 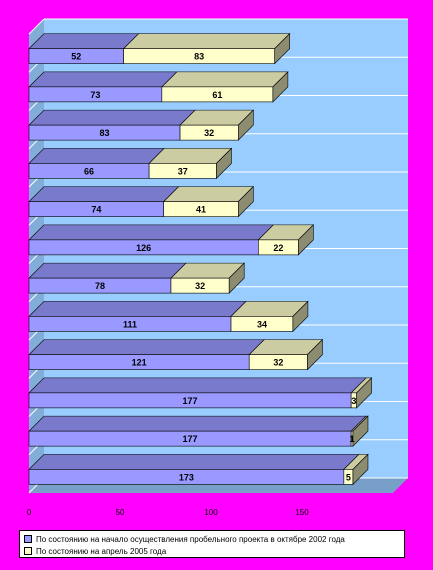 What do you see at coordinates (199, 57) in the screenshot?
I see `data-label-s2: 83` at bounding box center [199, 57].